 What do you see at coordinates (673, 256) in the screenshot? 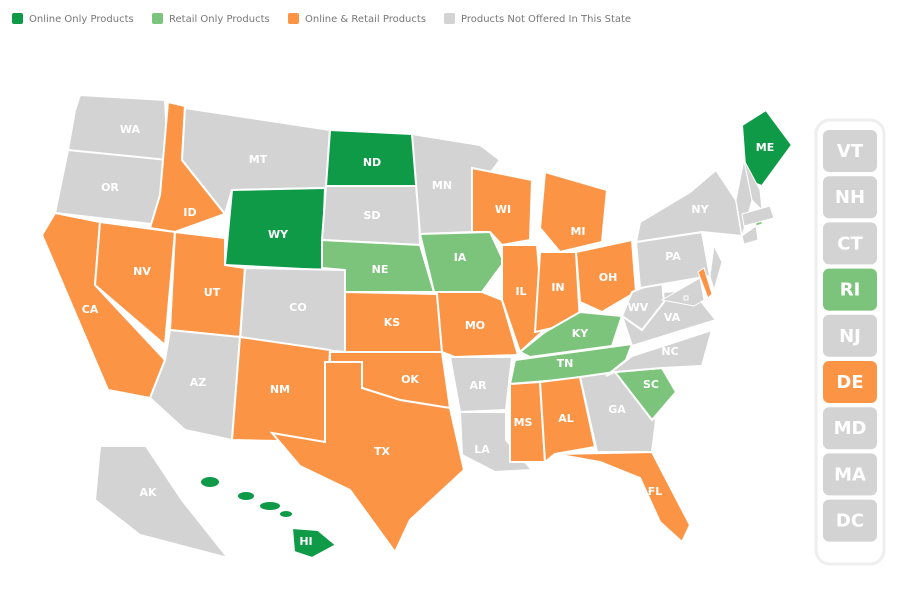
I see `state-label: PA` at bounding box center [673, 256].